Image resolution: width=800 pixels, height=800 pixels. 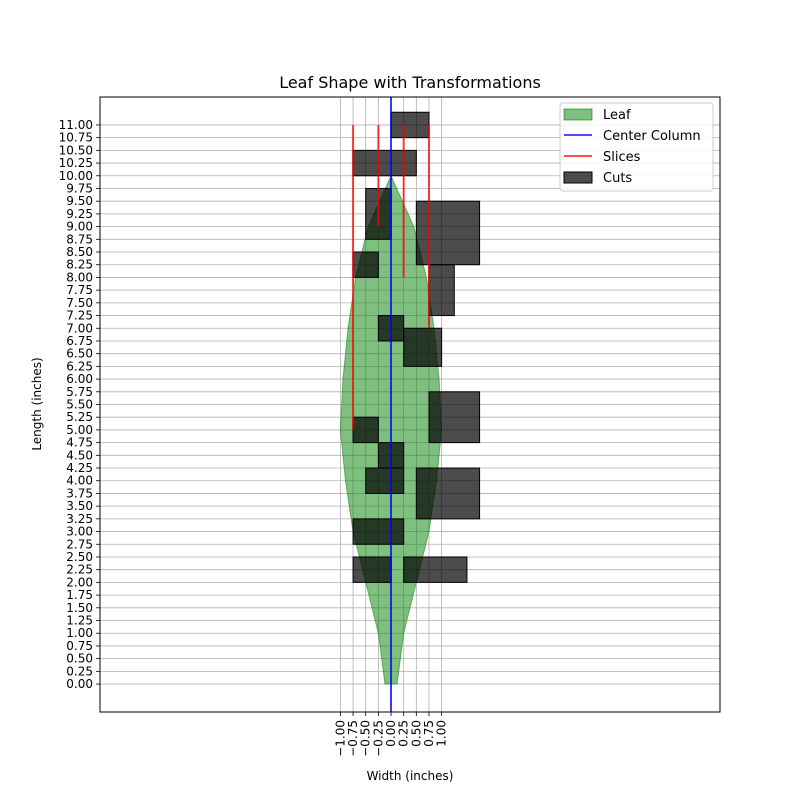 What do you see at coordinates (410, 776) in the screenshot?
I see `x-axis-title: Width (inches)` at bounding box center [410, 776].